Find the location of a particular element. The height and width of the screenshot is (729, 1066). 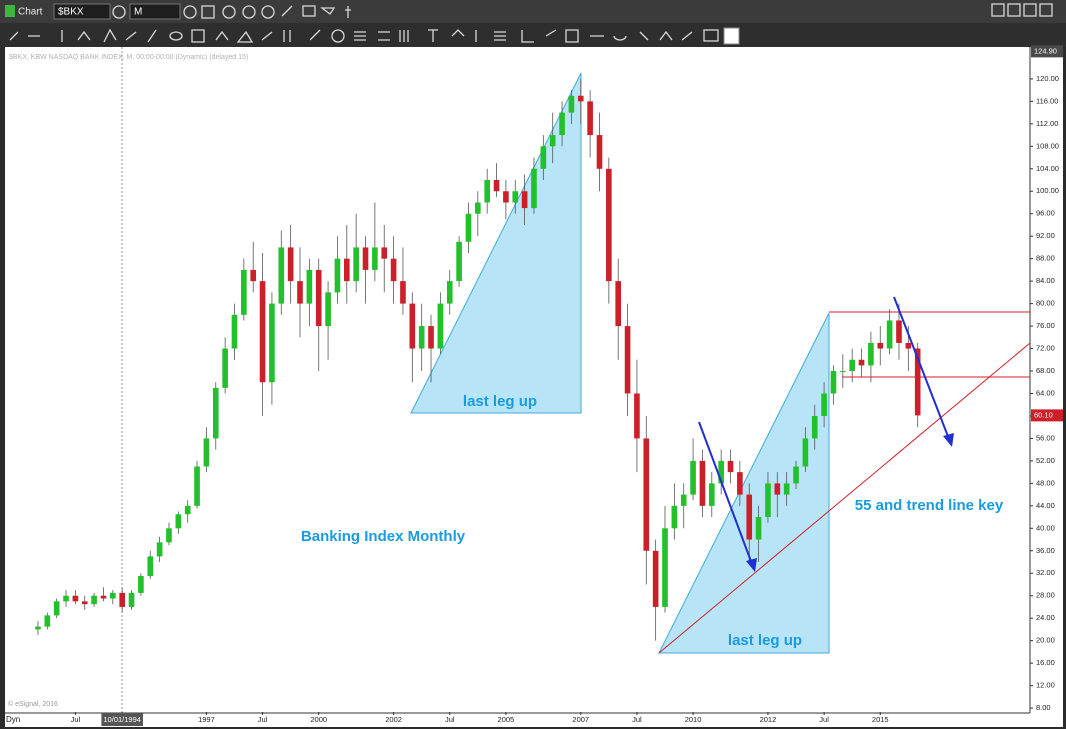

y-tick-label: 104.00 is located at coordinates (1047, 168).